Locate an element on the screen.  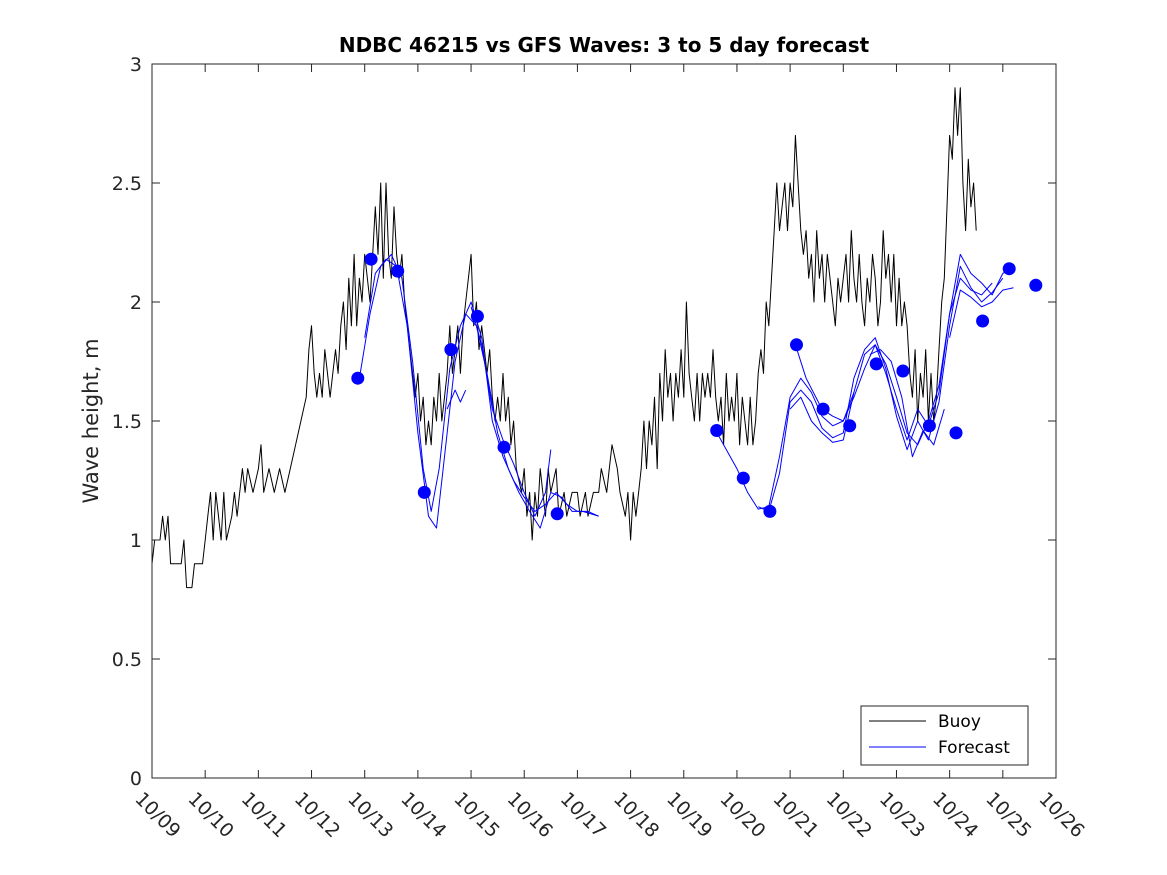
y-tick-label: 0 is located at coordinates (136, 779).